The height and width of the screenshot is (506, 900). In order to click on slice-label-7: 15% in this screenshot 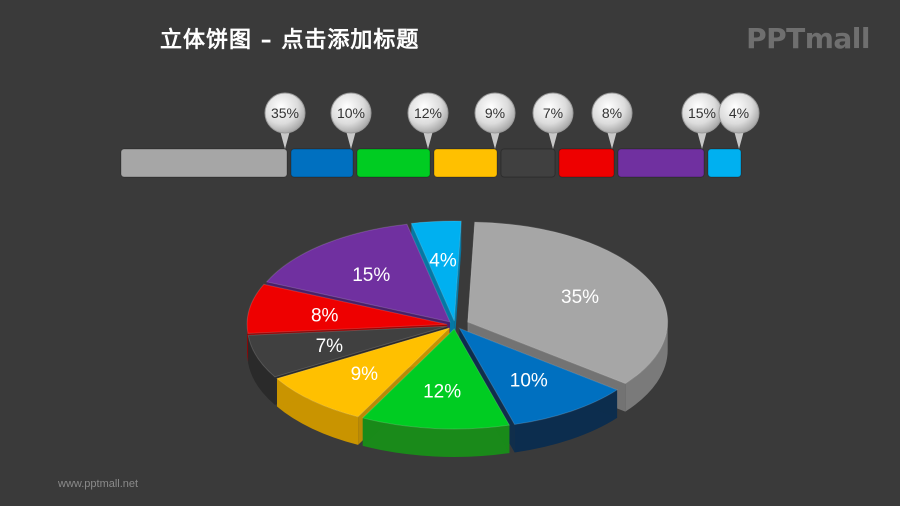, I will do `click(371, 275)`.